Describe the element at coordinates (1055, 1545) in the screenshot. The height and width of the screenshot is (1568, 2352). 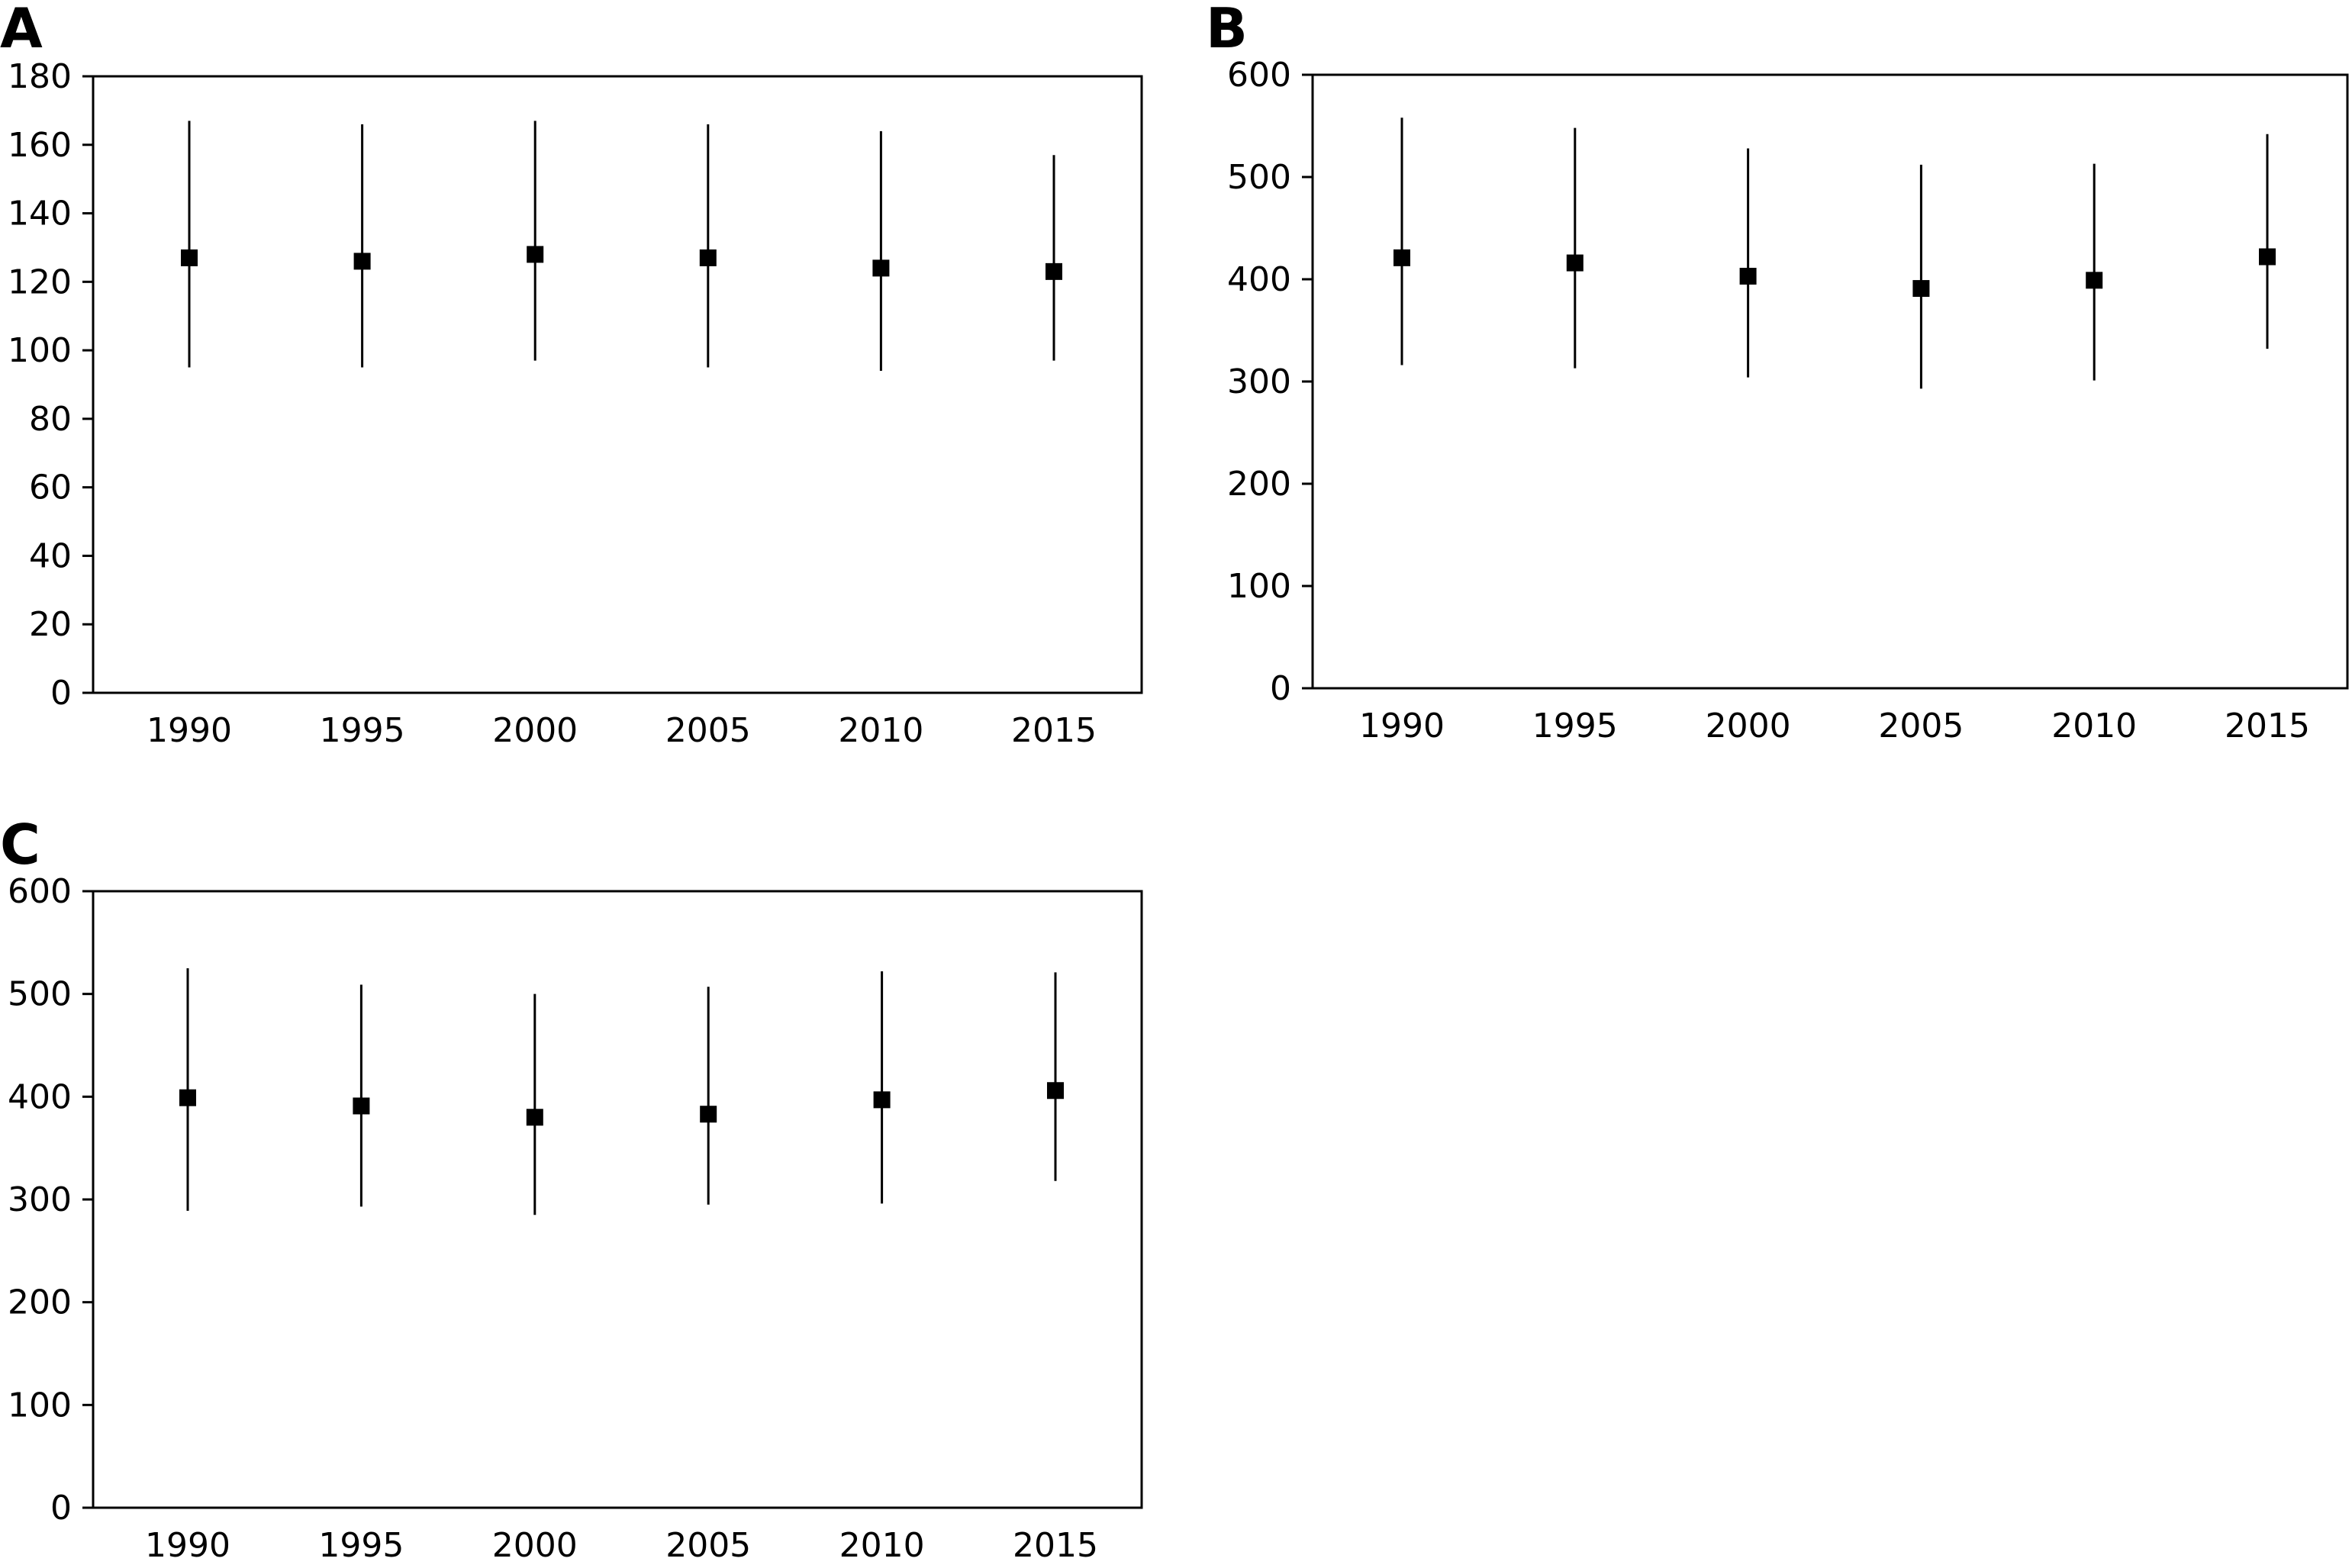
I see `x-tick-label-c: 2015` at that location.